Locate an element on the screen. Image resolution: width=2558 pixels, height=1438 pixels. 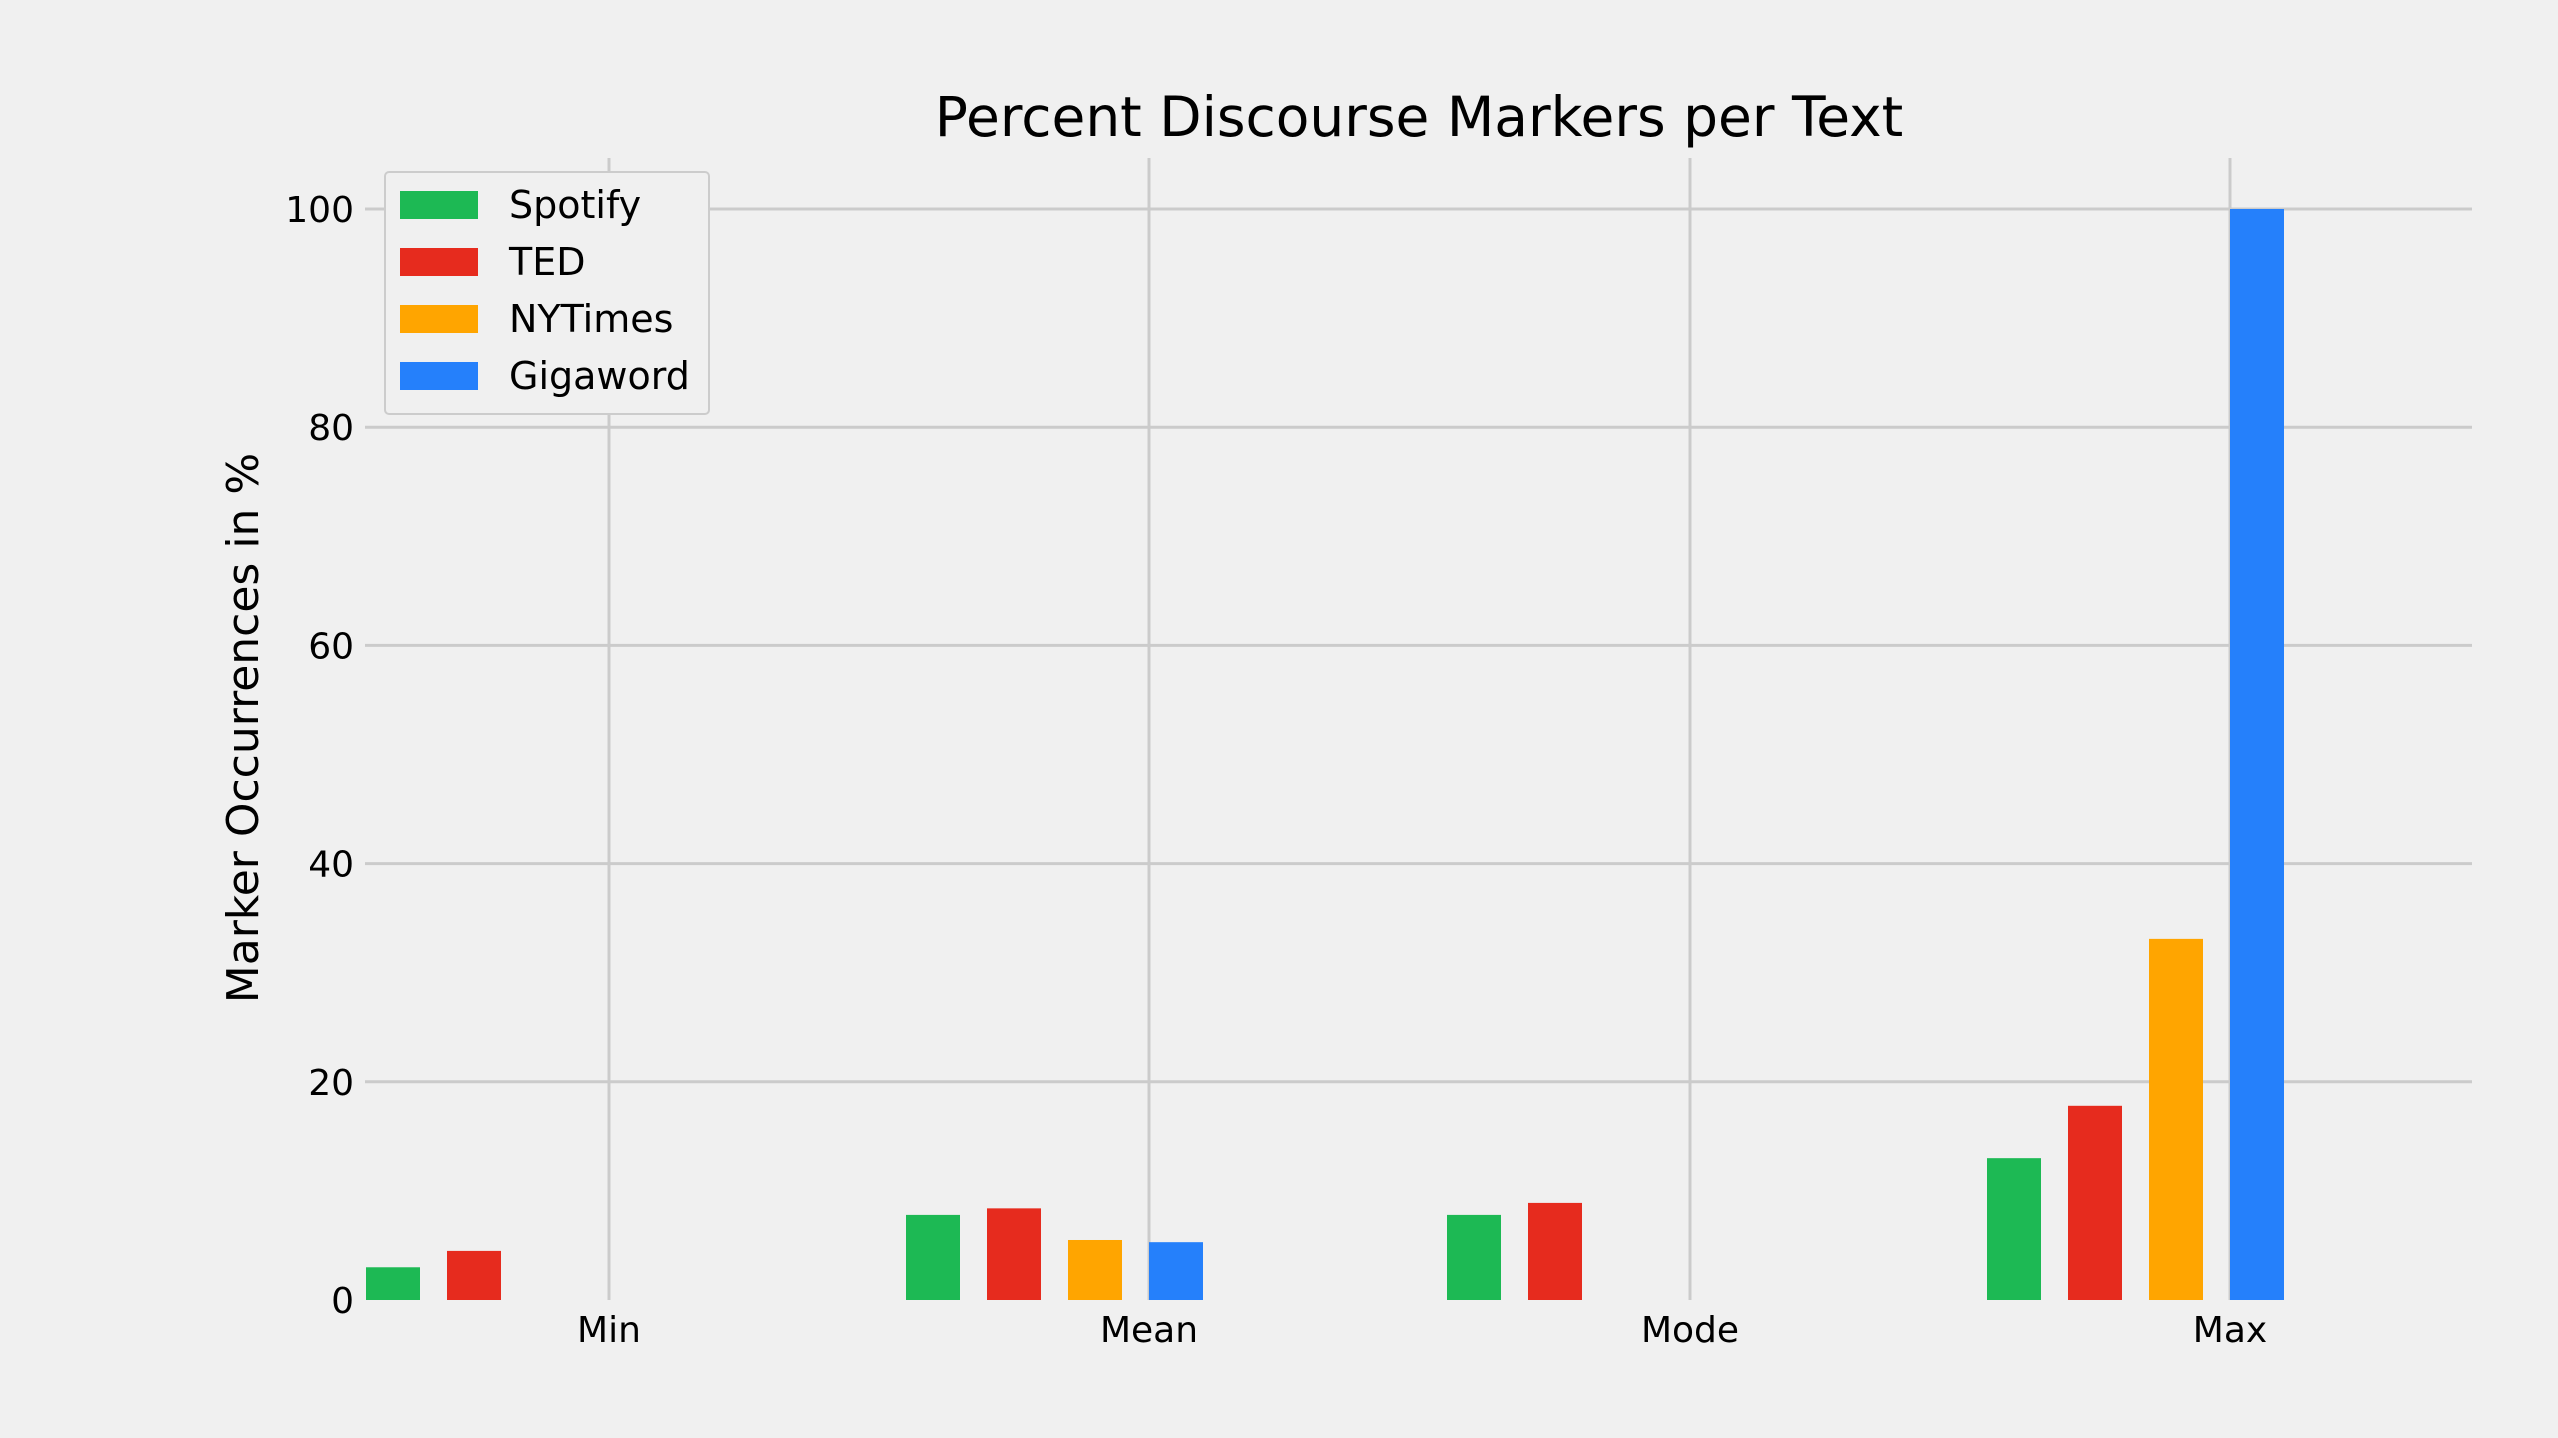
x-tick-label: Mean is located at coordinates (1149, 1330).